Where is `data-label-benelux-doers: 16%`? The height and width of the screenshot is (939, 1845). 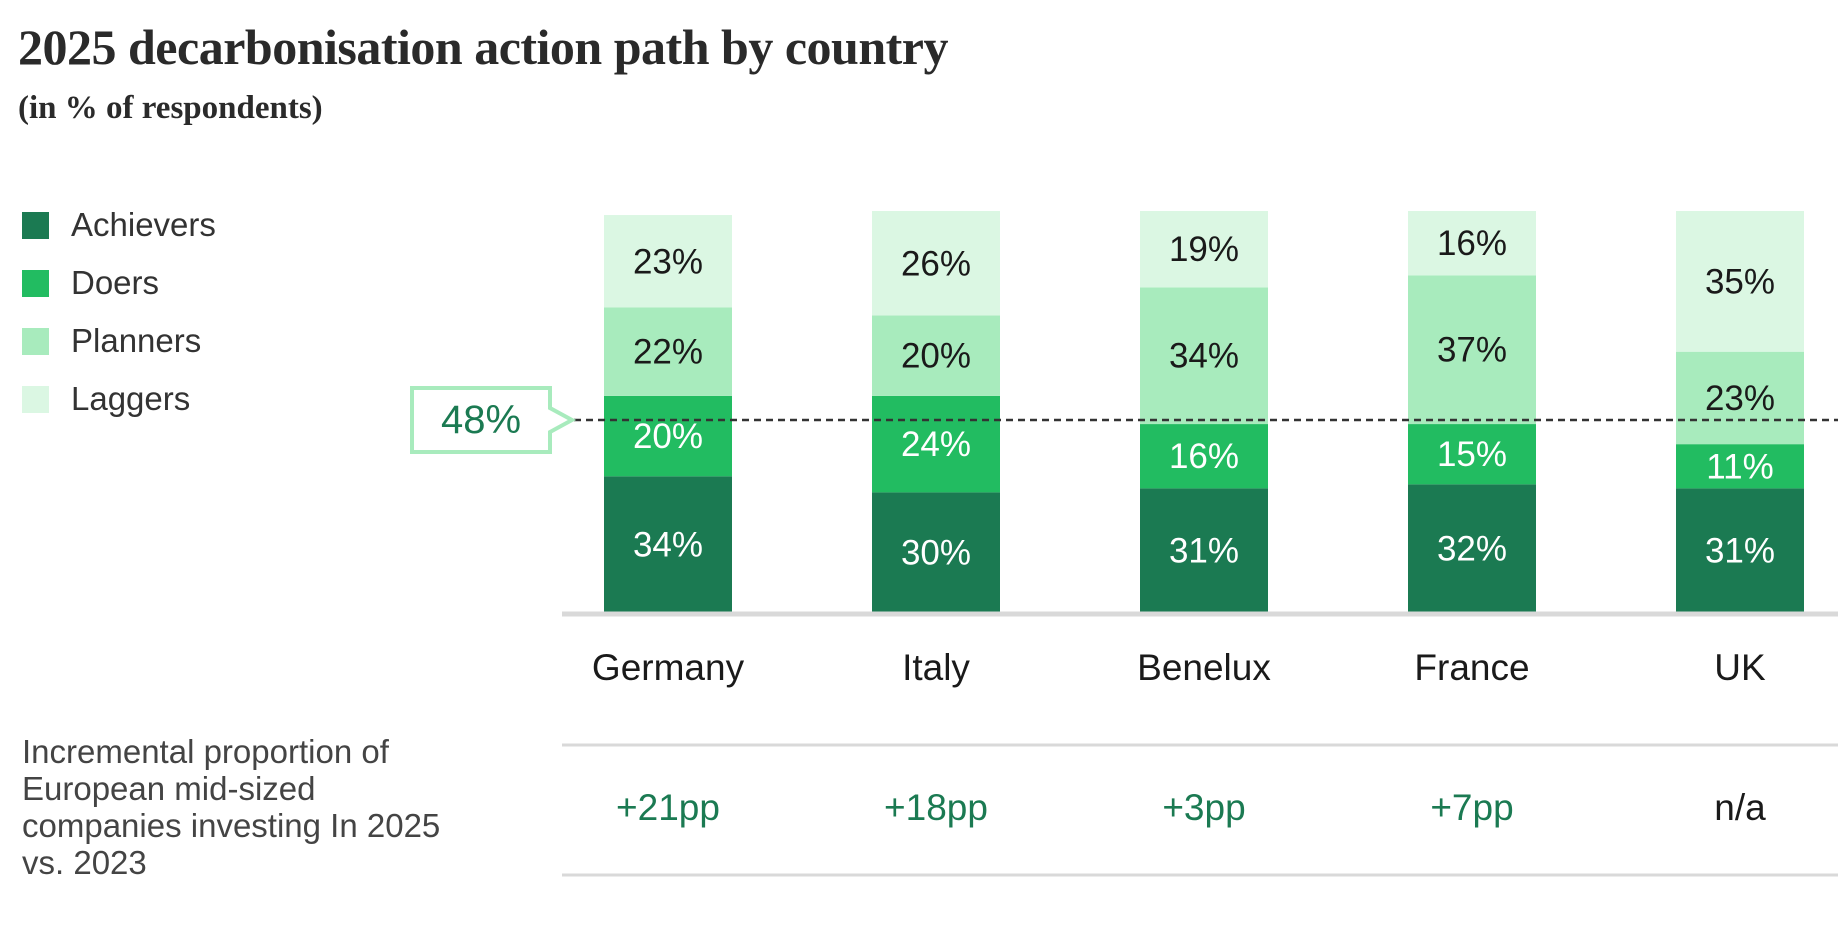 data-label-benelux-doers: 16% is located at coordinates (1204, 456).